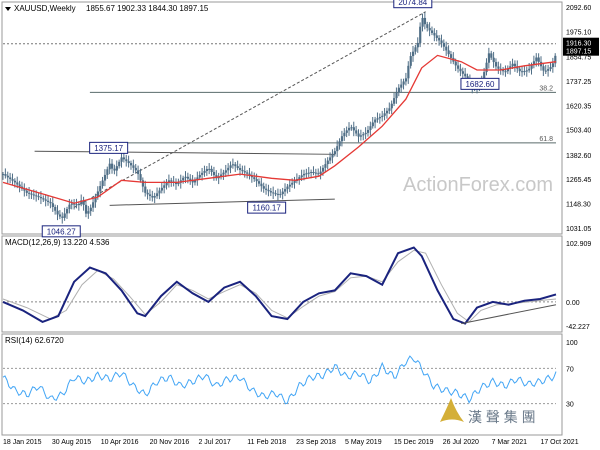 This screenshot has height=450, width=600. I want to click on x-tick-6: 23 Sep 2018, so click(316, 442).